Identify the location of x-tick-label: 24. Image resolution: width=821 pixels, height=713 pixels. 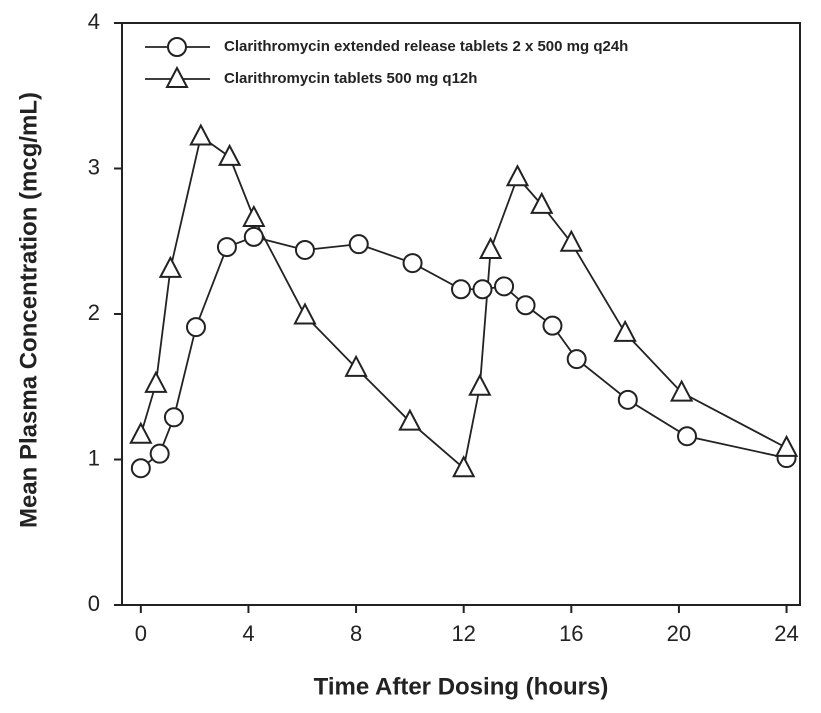
(786, 633).